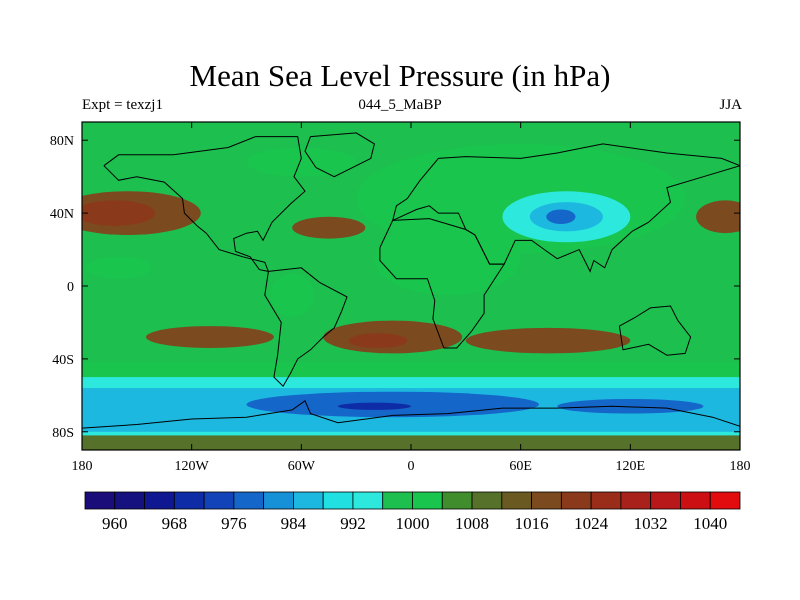 The width and height of the screenshot is (800, 600). Describe the element at coordinates (292, 295) in the screenshot. I see `south-american-low` at that location.